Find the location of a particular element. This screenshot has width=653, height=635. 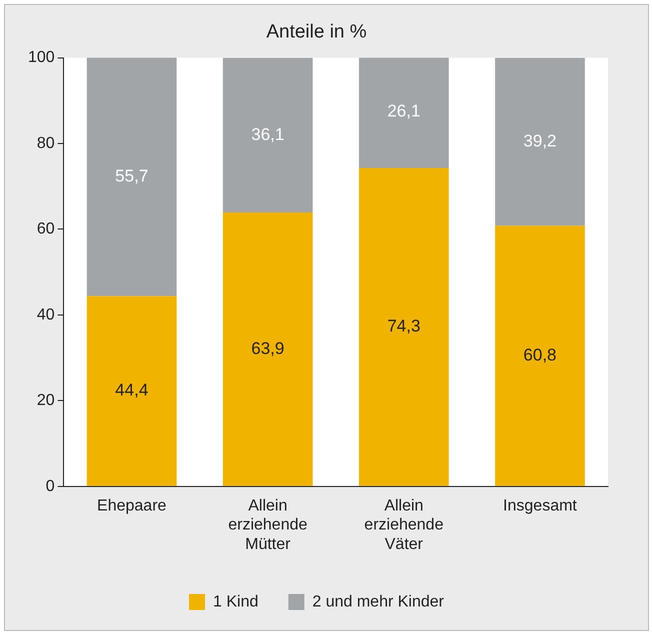

data-label: 55,7 is located at coordinates (131, 176).